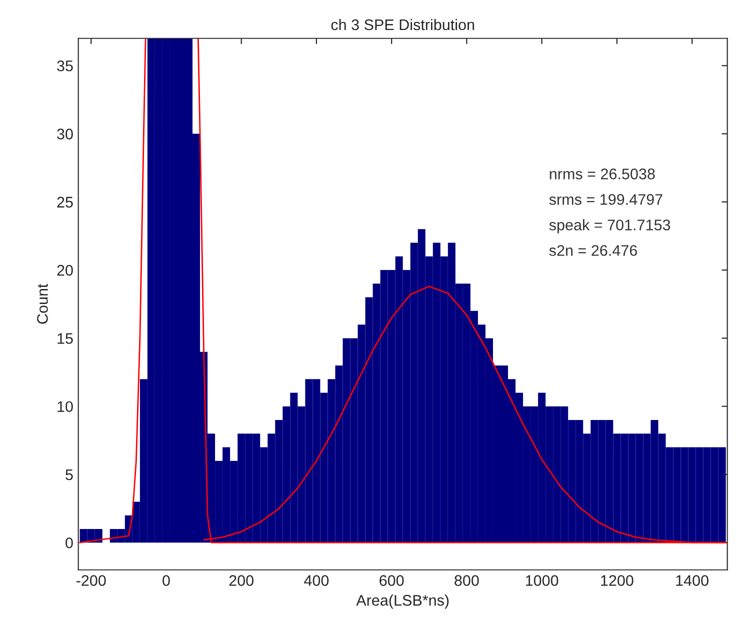 The image size is (746, 629). What do you see at coordinates (466, 580) in the screenshot?
I see `x-tick-label: 800` at bounding box center [466, 580].